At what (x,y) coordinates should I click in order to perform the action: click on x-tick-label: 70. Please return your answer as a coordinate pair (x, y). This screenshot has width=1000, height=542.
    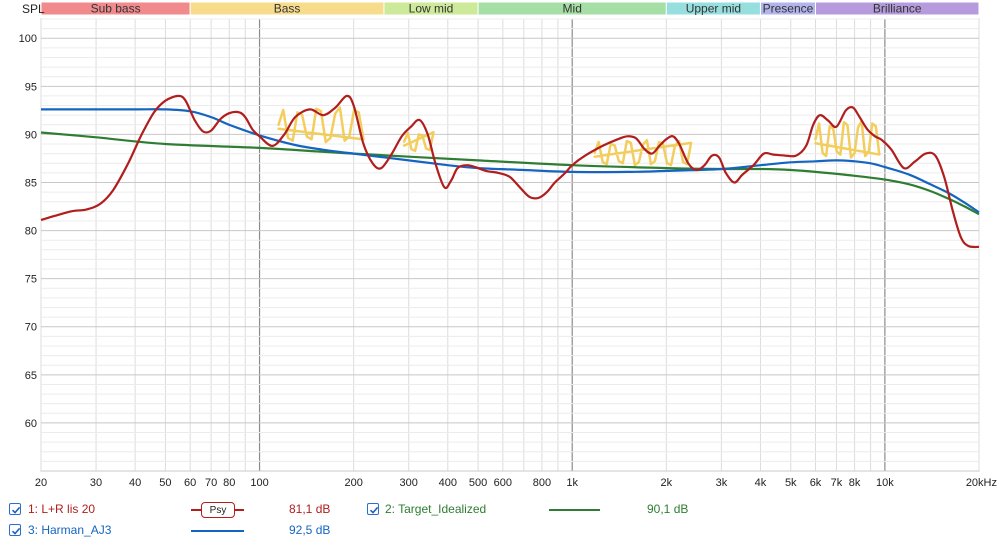
    Looking at the image, I should click on (211, 483).